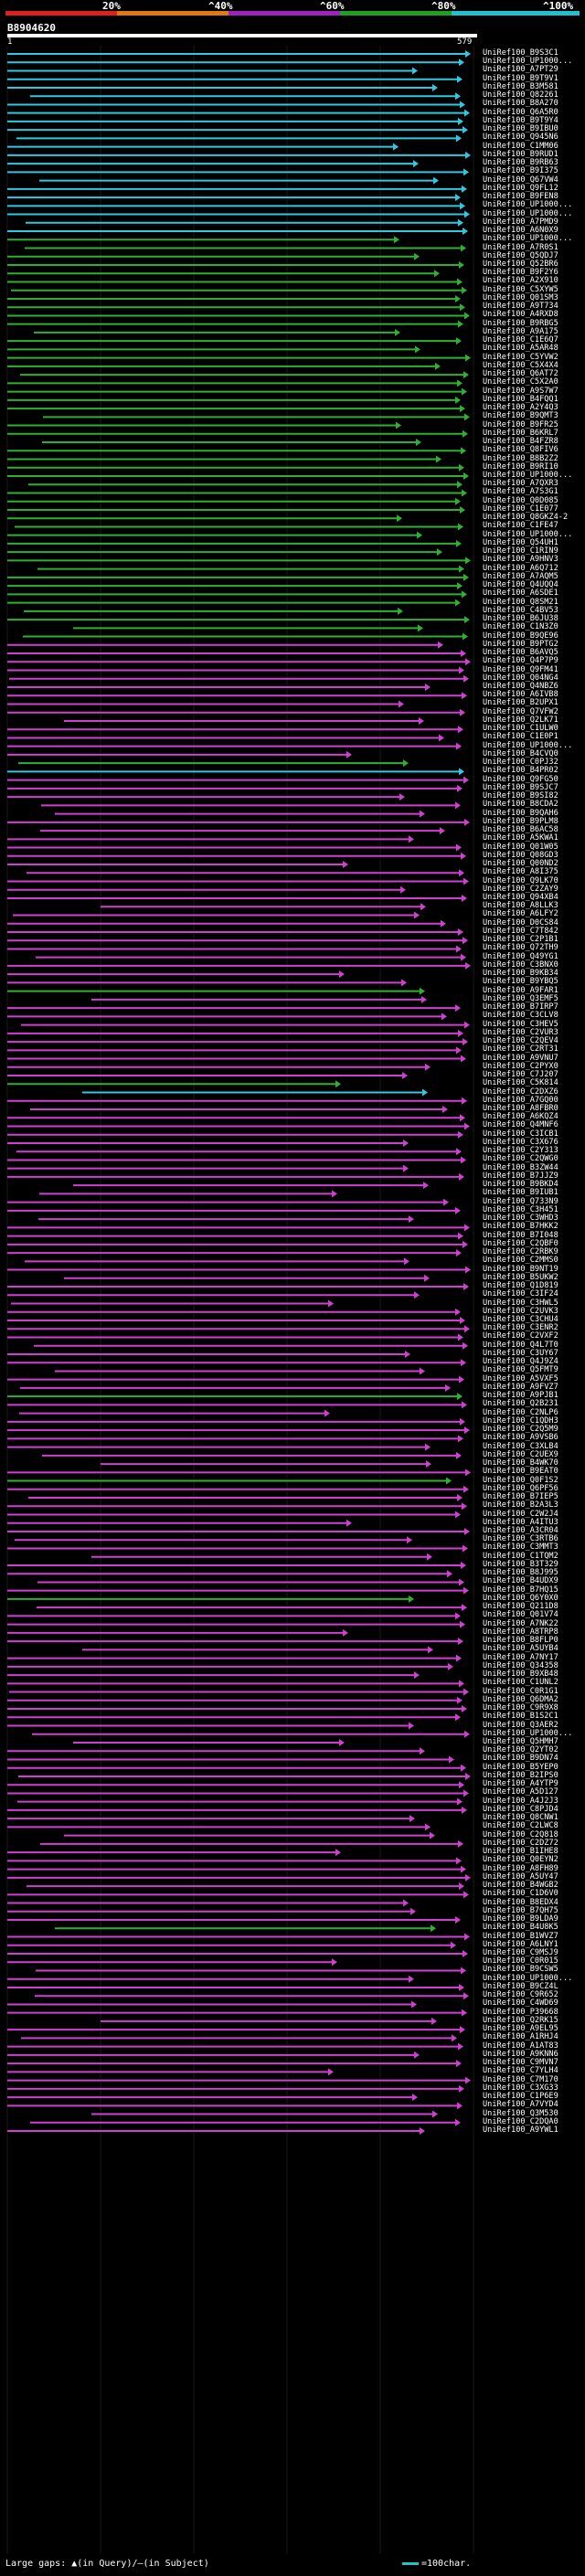  What do you see at coordinates (520, 1868) in the screenshot?
I see `hit-label: UniRef100_A8FH89` at bounding box center [520, 1868].